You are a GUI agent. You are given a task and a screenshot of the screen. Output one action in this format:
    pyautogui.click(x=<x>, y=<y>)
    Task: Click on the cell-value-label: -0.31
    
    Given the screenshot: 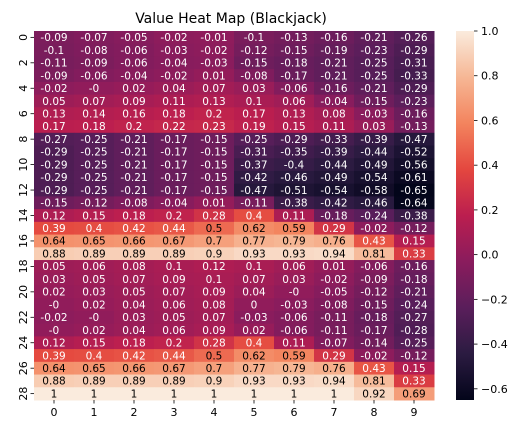 What is the action you would take?
    pyautogui.click(x=253, y=153)
    